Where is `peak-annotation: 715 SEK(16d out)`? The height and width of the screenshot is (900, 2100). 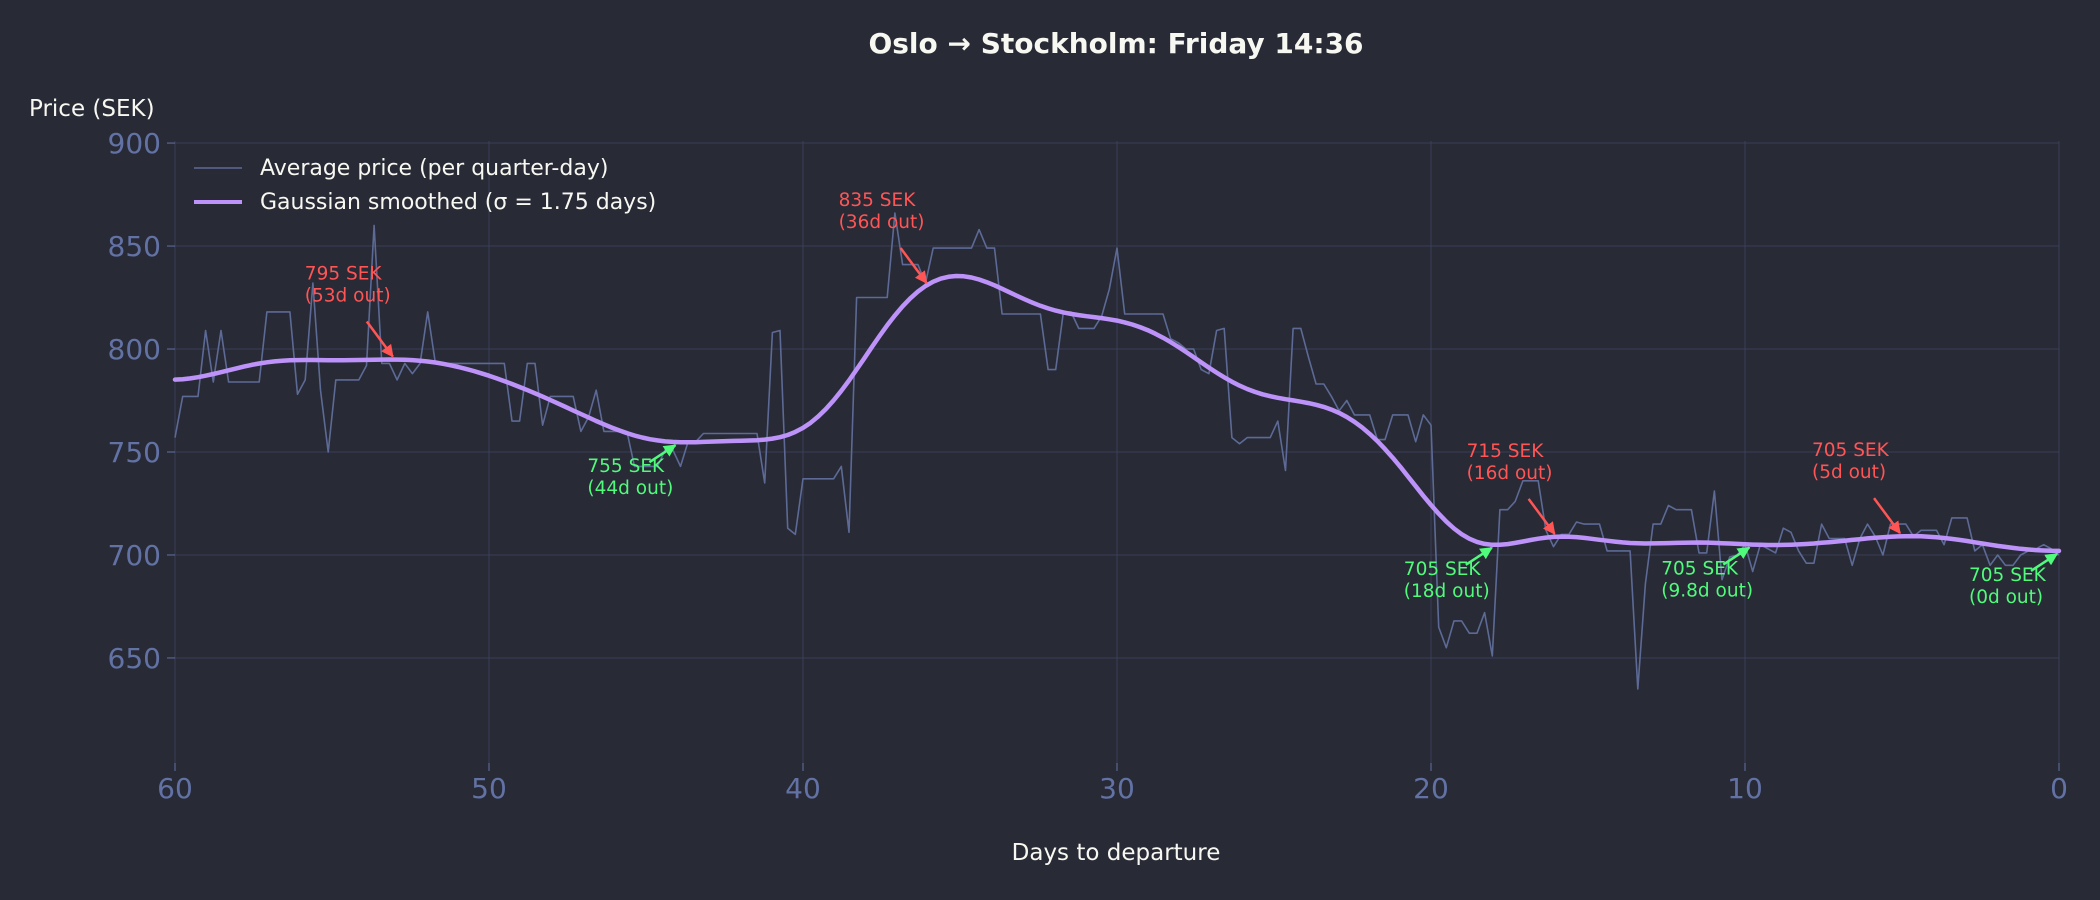
peak-annotation: 715 SEK(16d out) is located at coordinates (1511, 488).